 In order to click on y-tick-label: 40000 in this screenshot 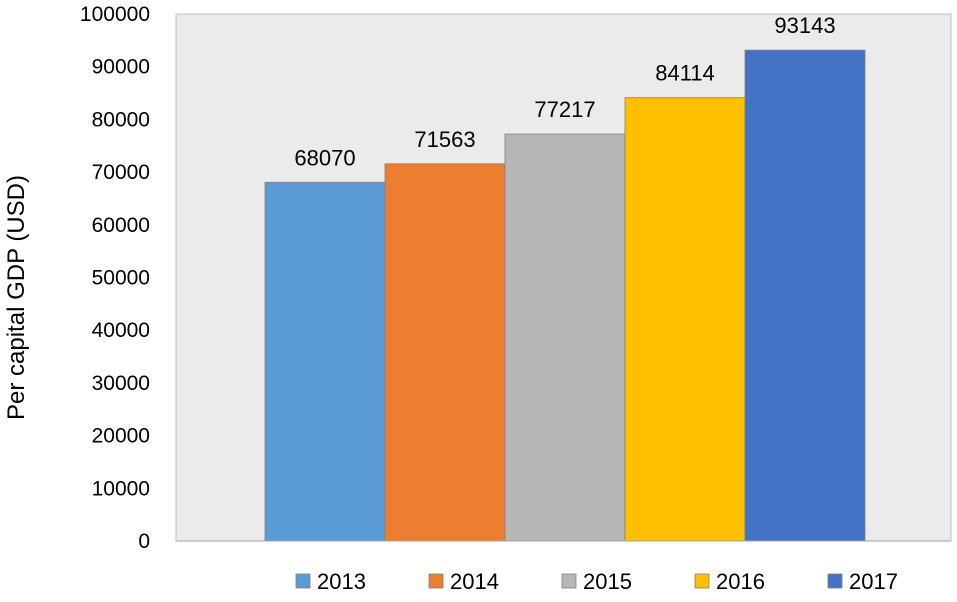, I will do `click(121, 330)`.